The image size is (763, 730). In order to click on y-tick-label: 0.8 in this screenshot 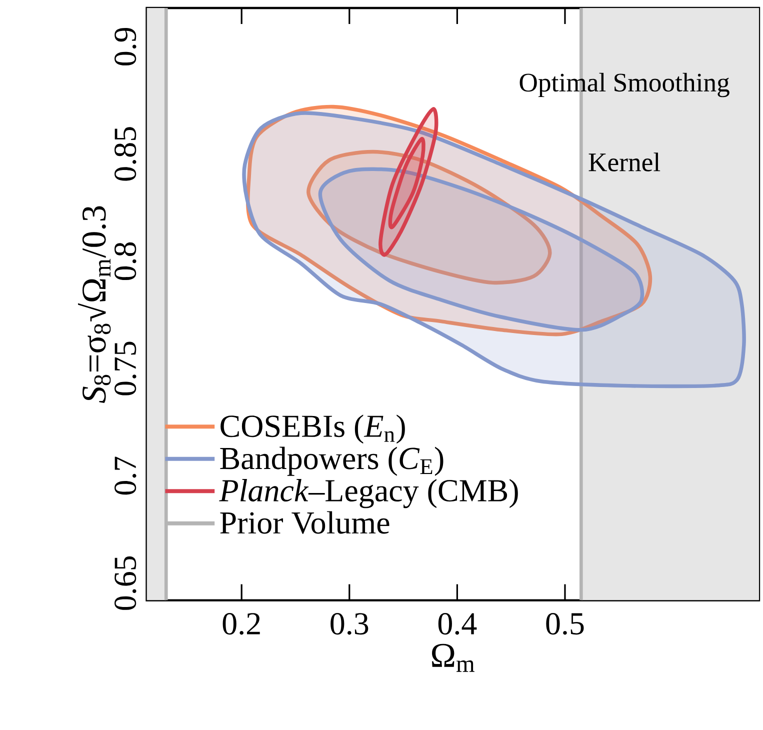, I will do `click(125, 261)`.